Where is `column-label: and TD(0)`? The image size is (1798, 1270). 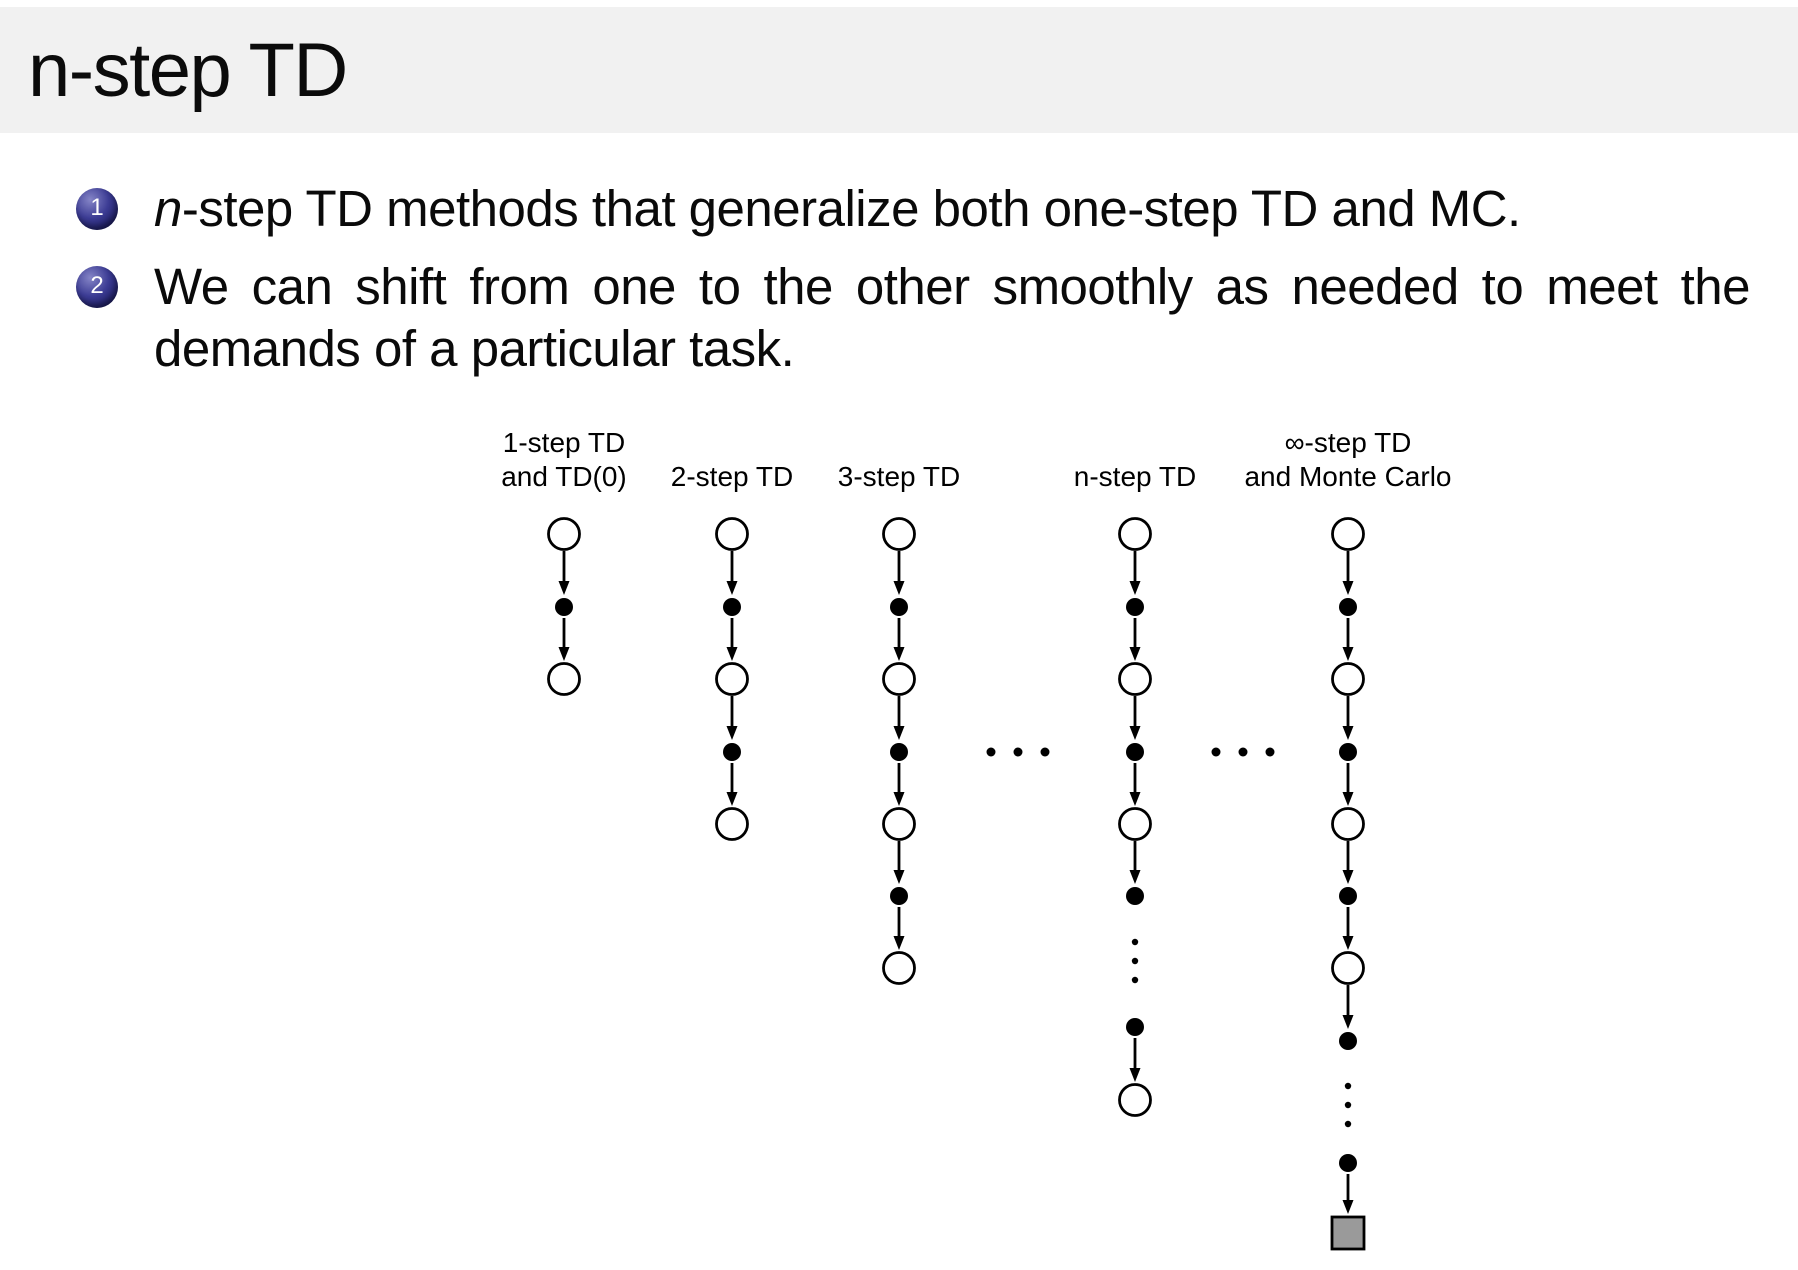 column-label: and TD(0) is located at coordinates (564, 476).